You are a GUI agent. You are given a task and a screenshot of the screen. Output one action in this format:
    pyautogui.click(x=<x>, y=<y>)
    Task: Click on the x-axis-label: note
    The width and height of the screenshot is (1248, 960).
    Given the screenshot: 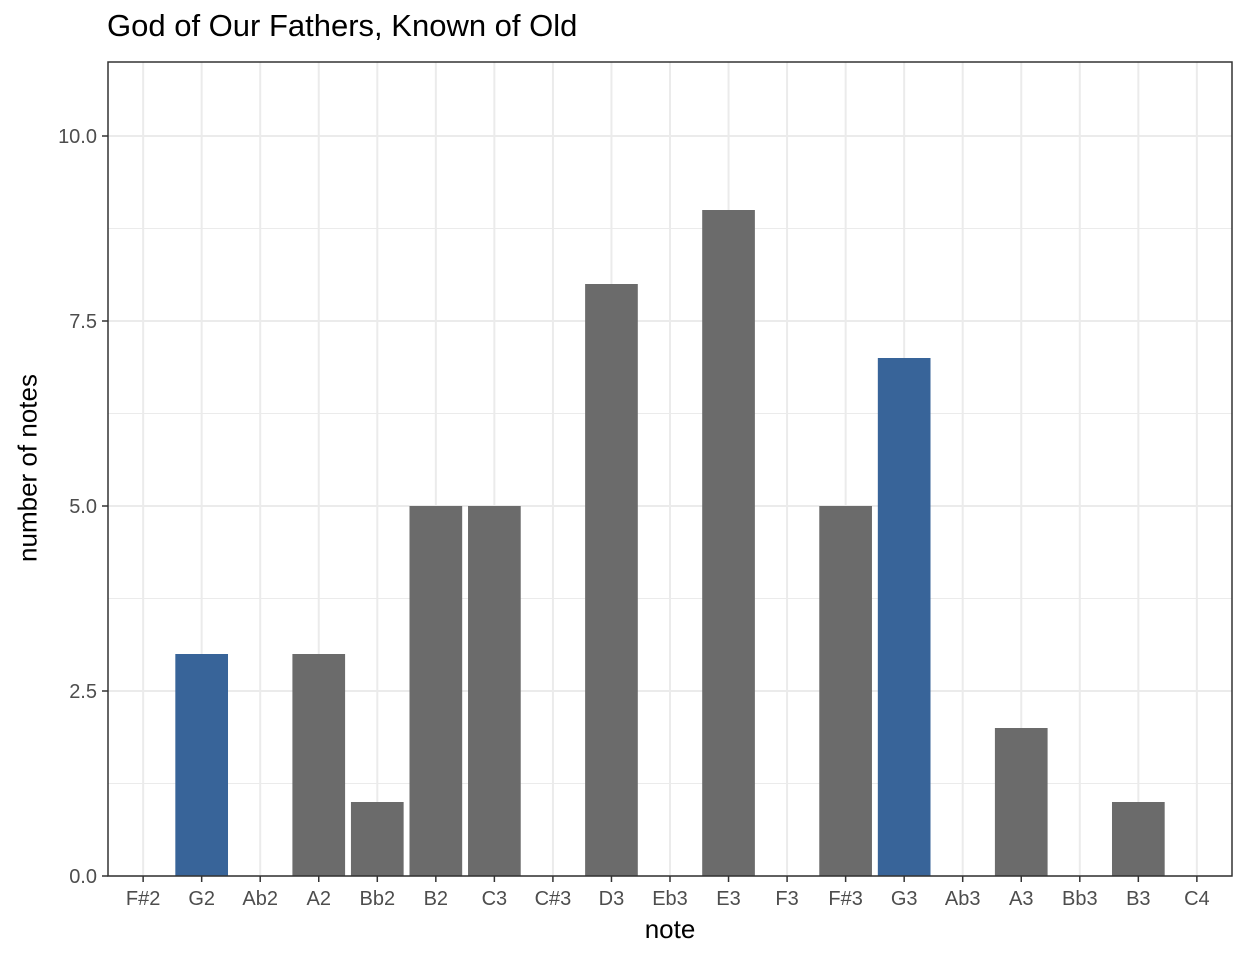 What is the action you would take?
    pyautogui.click(x=670, y=929)
    